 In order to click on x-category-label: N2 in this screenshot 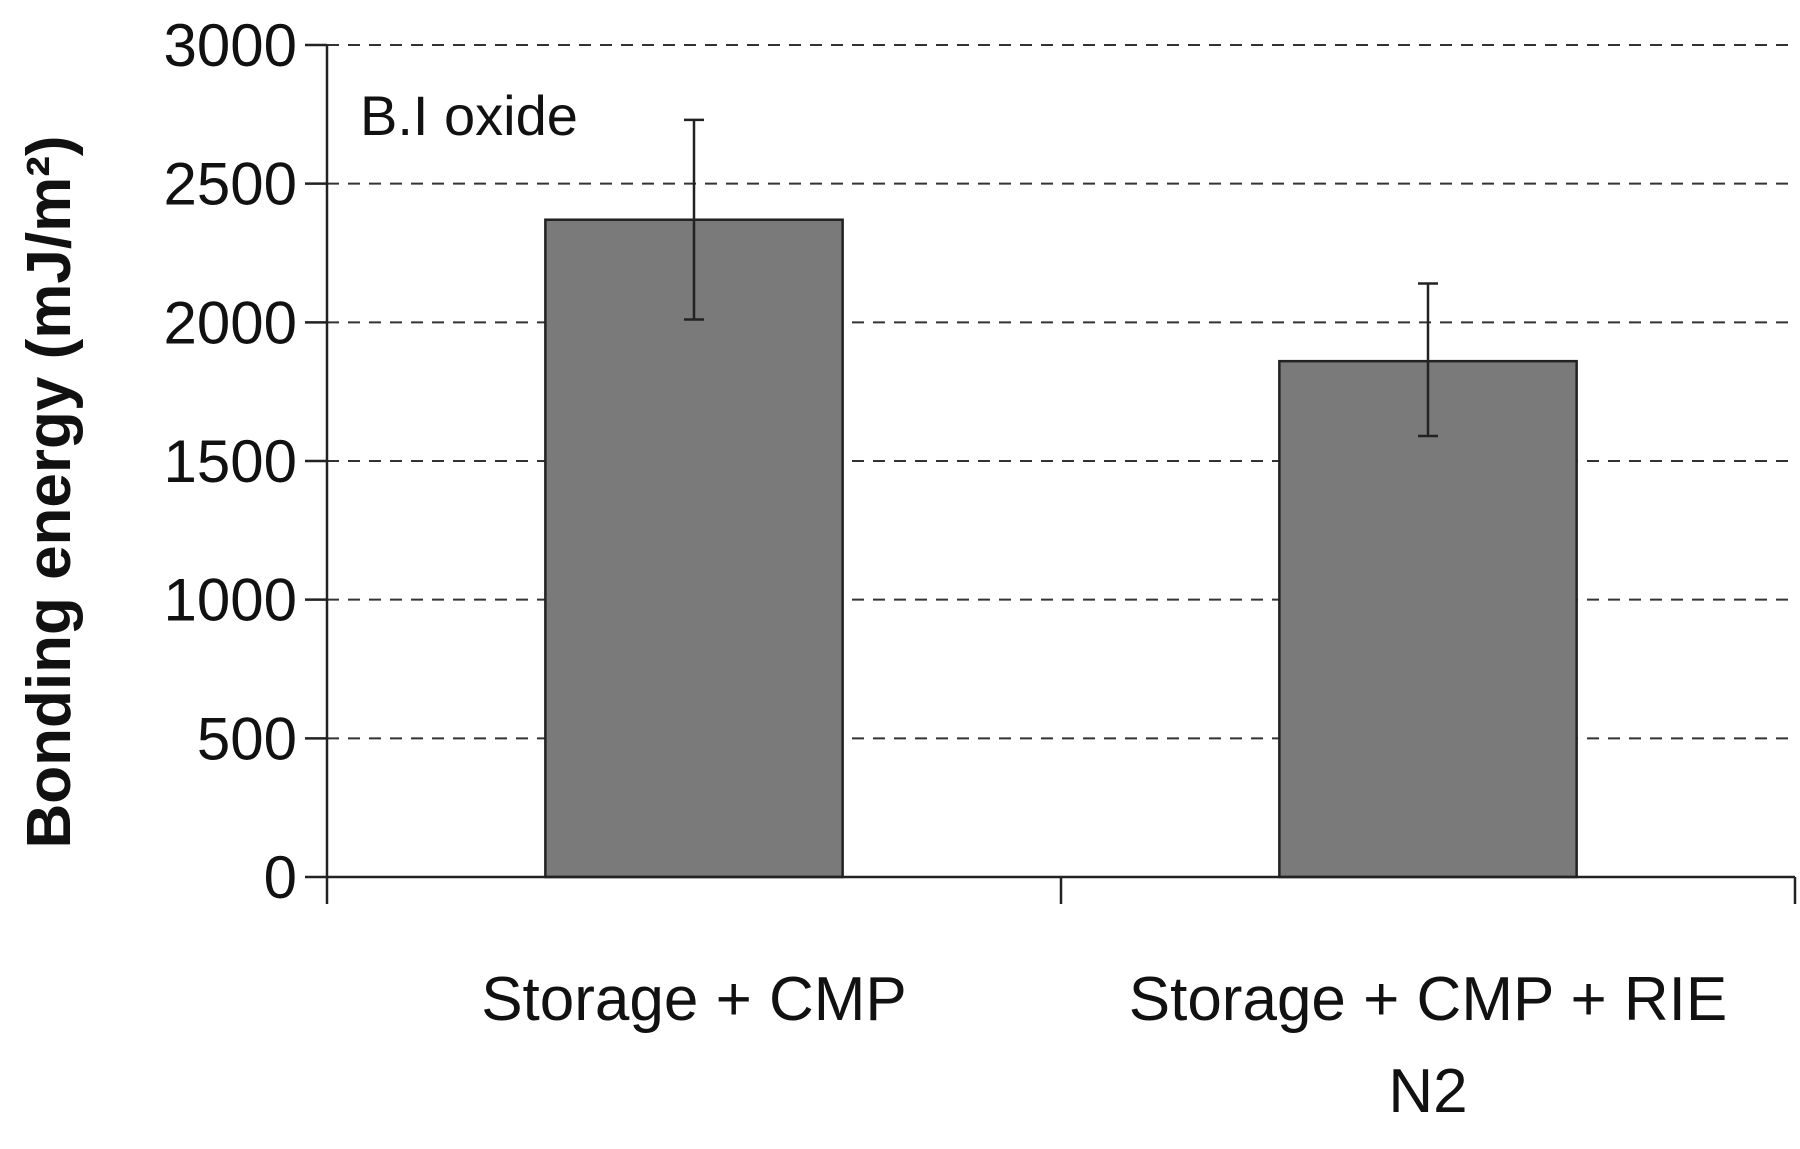, I will do `click(1427, 1091)`.